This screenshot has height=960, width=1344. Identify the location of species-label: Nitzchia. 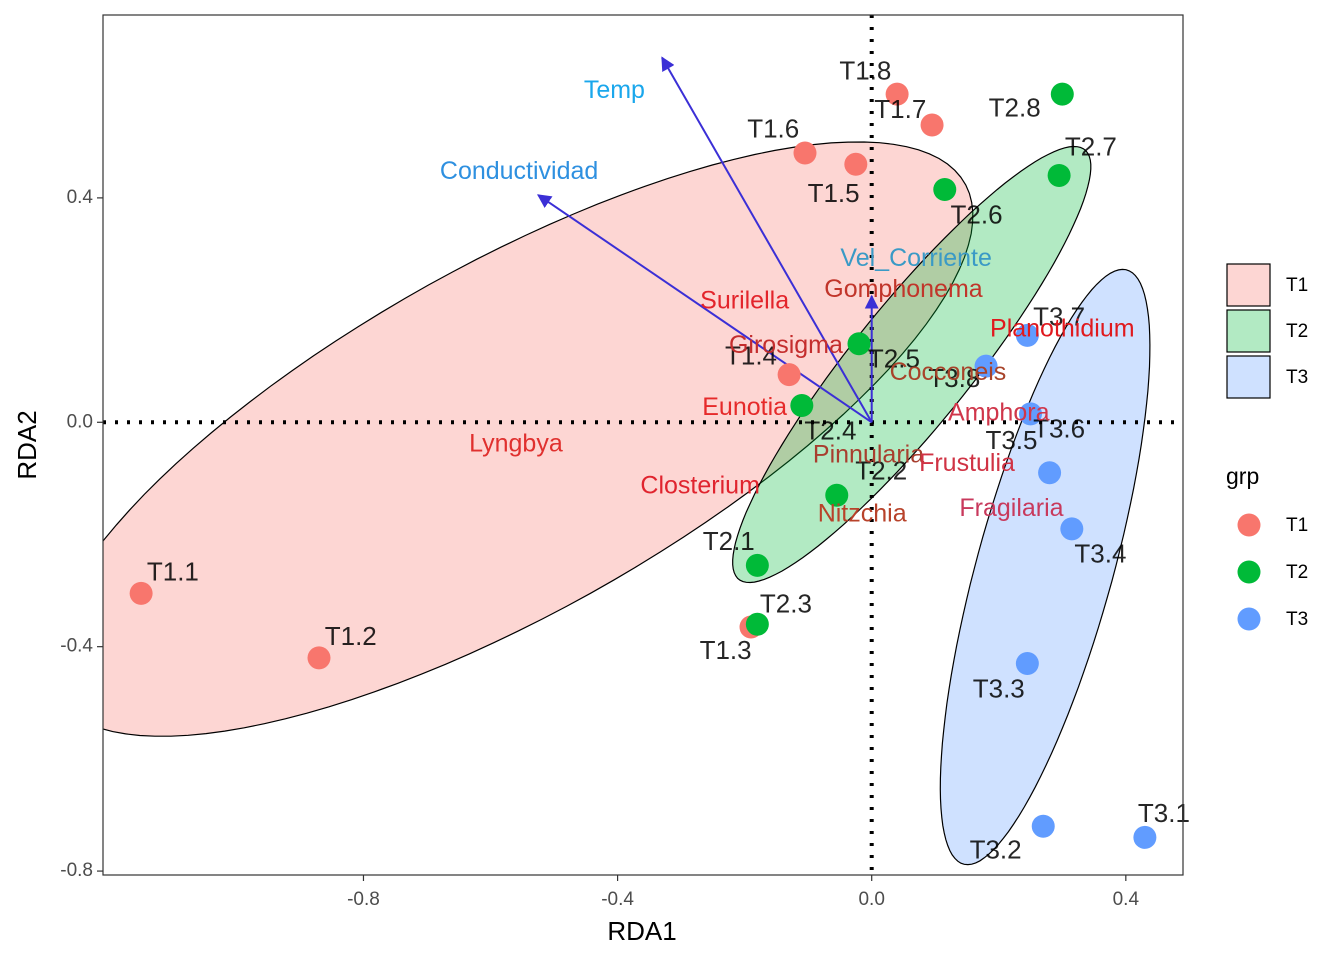
(862, 513).